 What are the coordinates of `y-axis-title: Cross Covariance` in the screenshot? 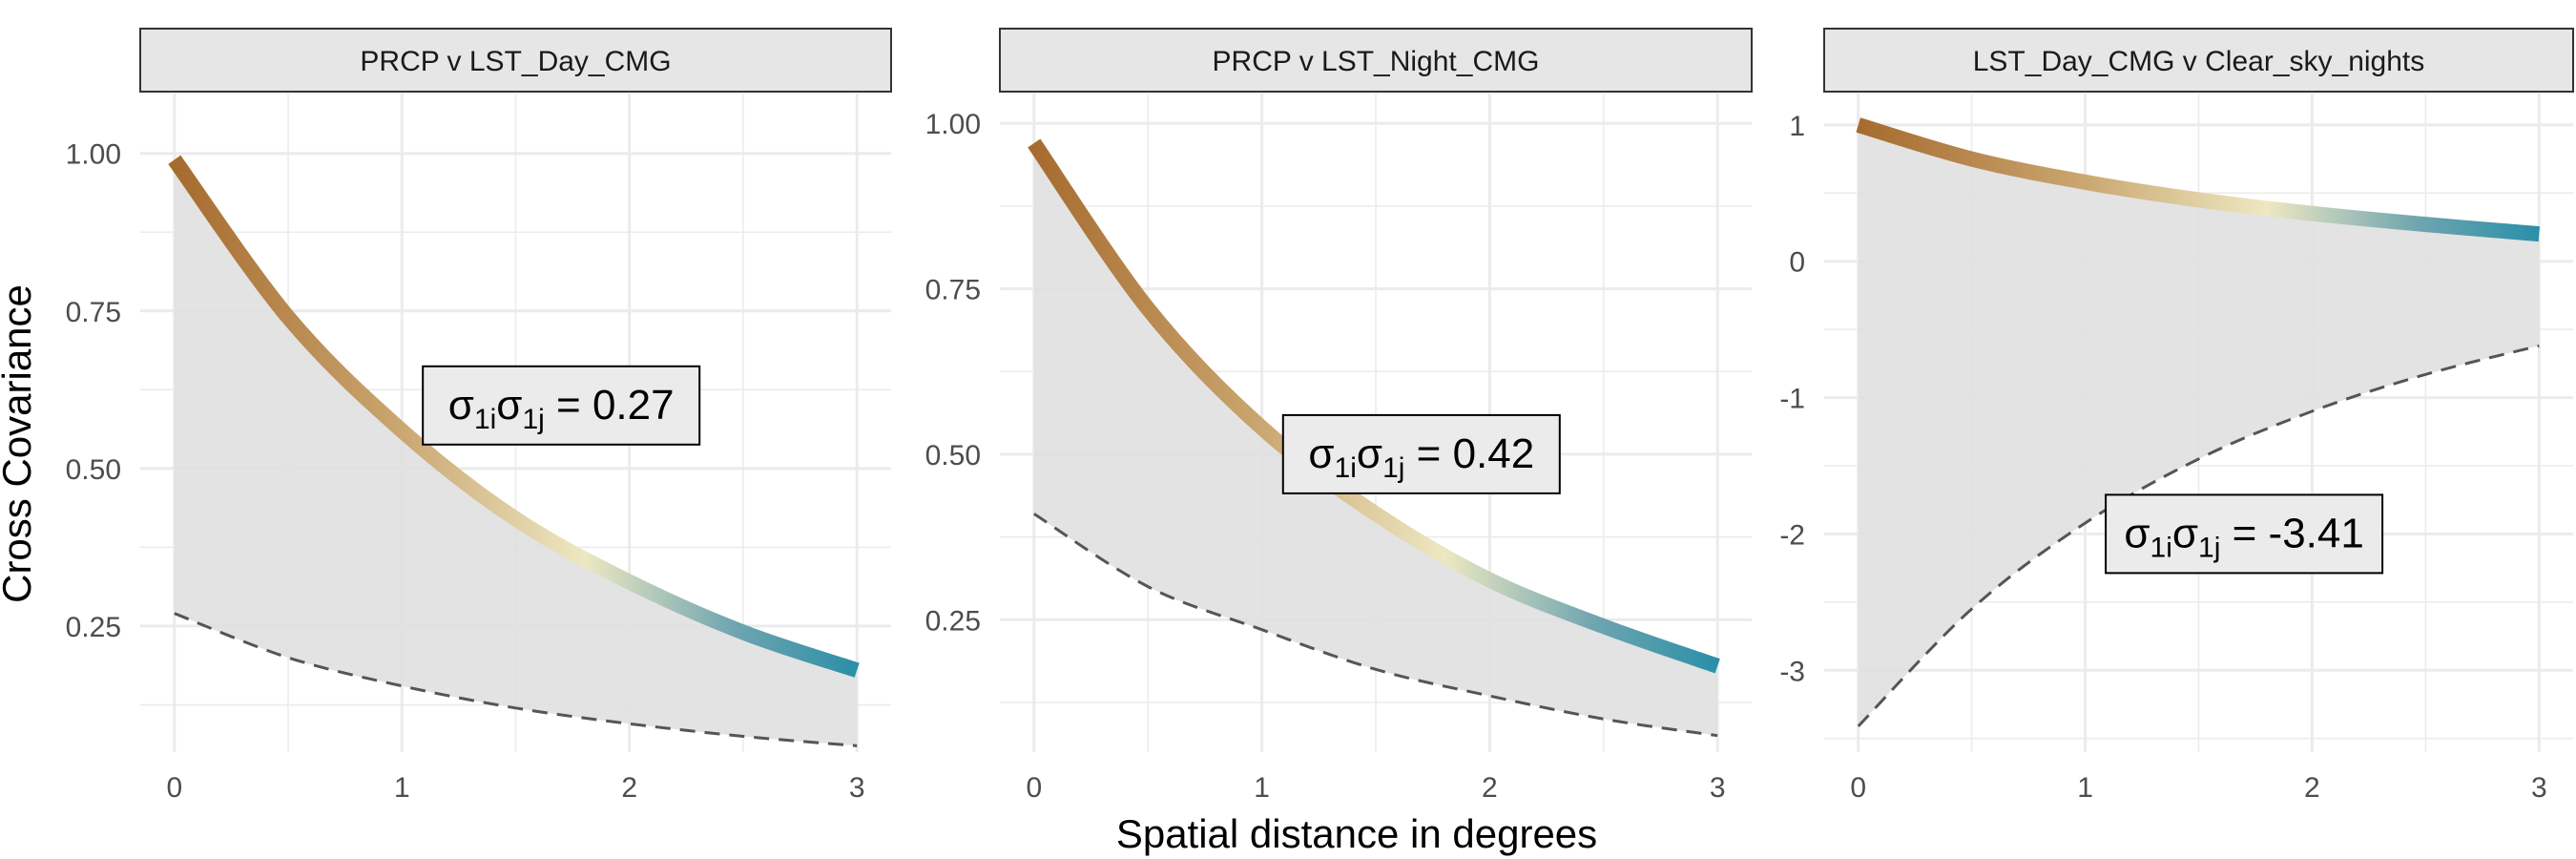 It's located at (19, 443).